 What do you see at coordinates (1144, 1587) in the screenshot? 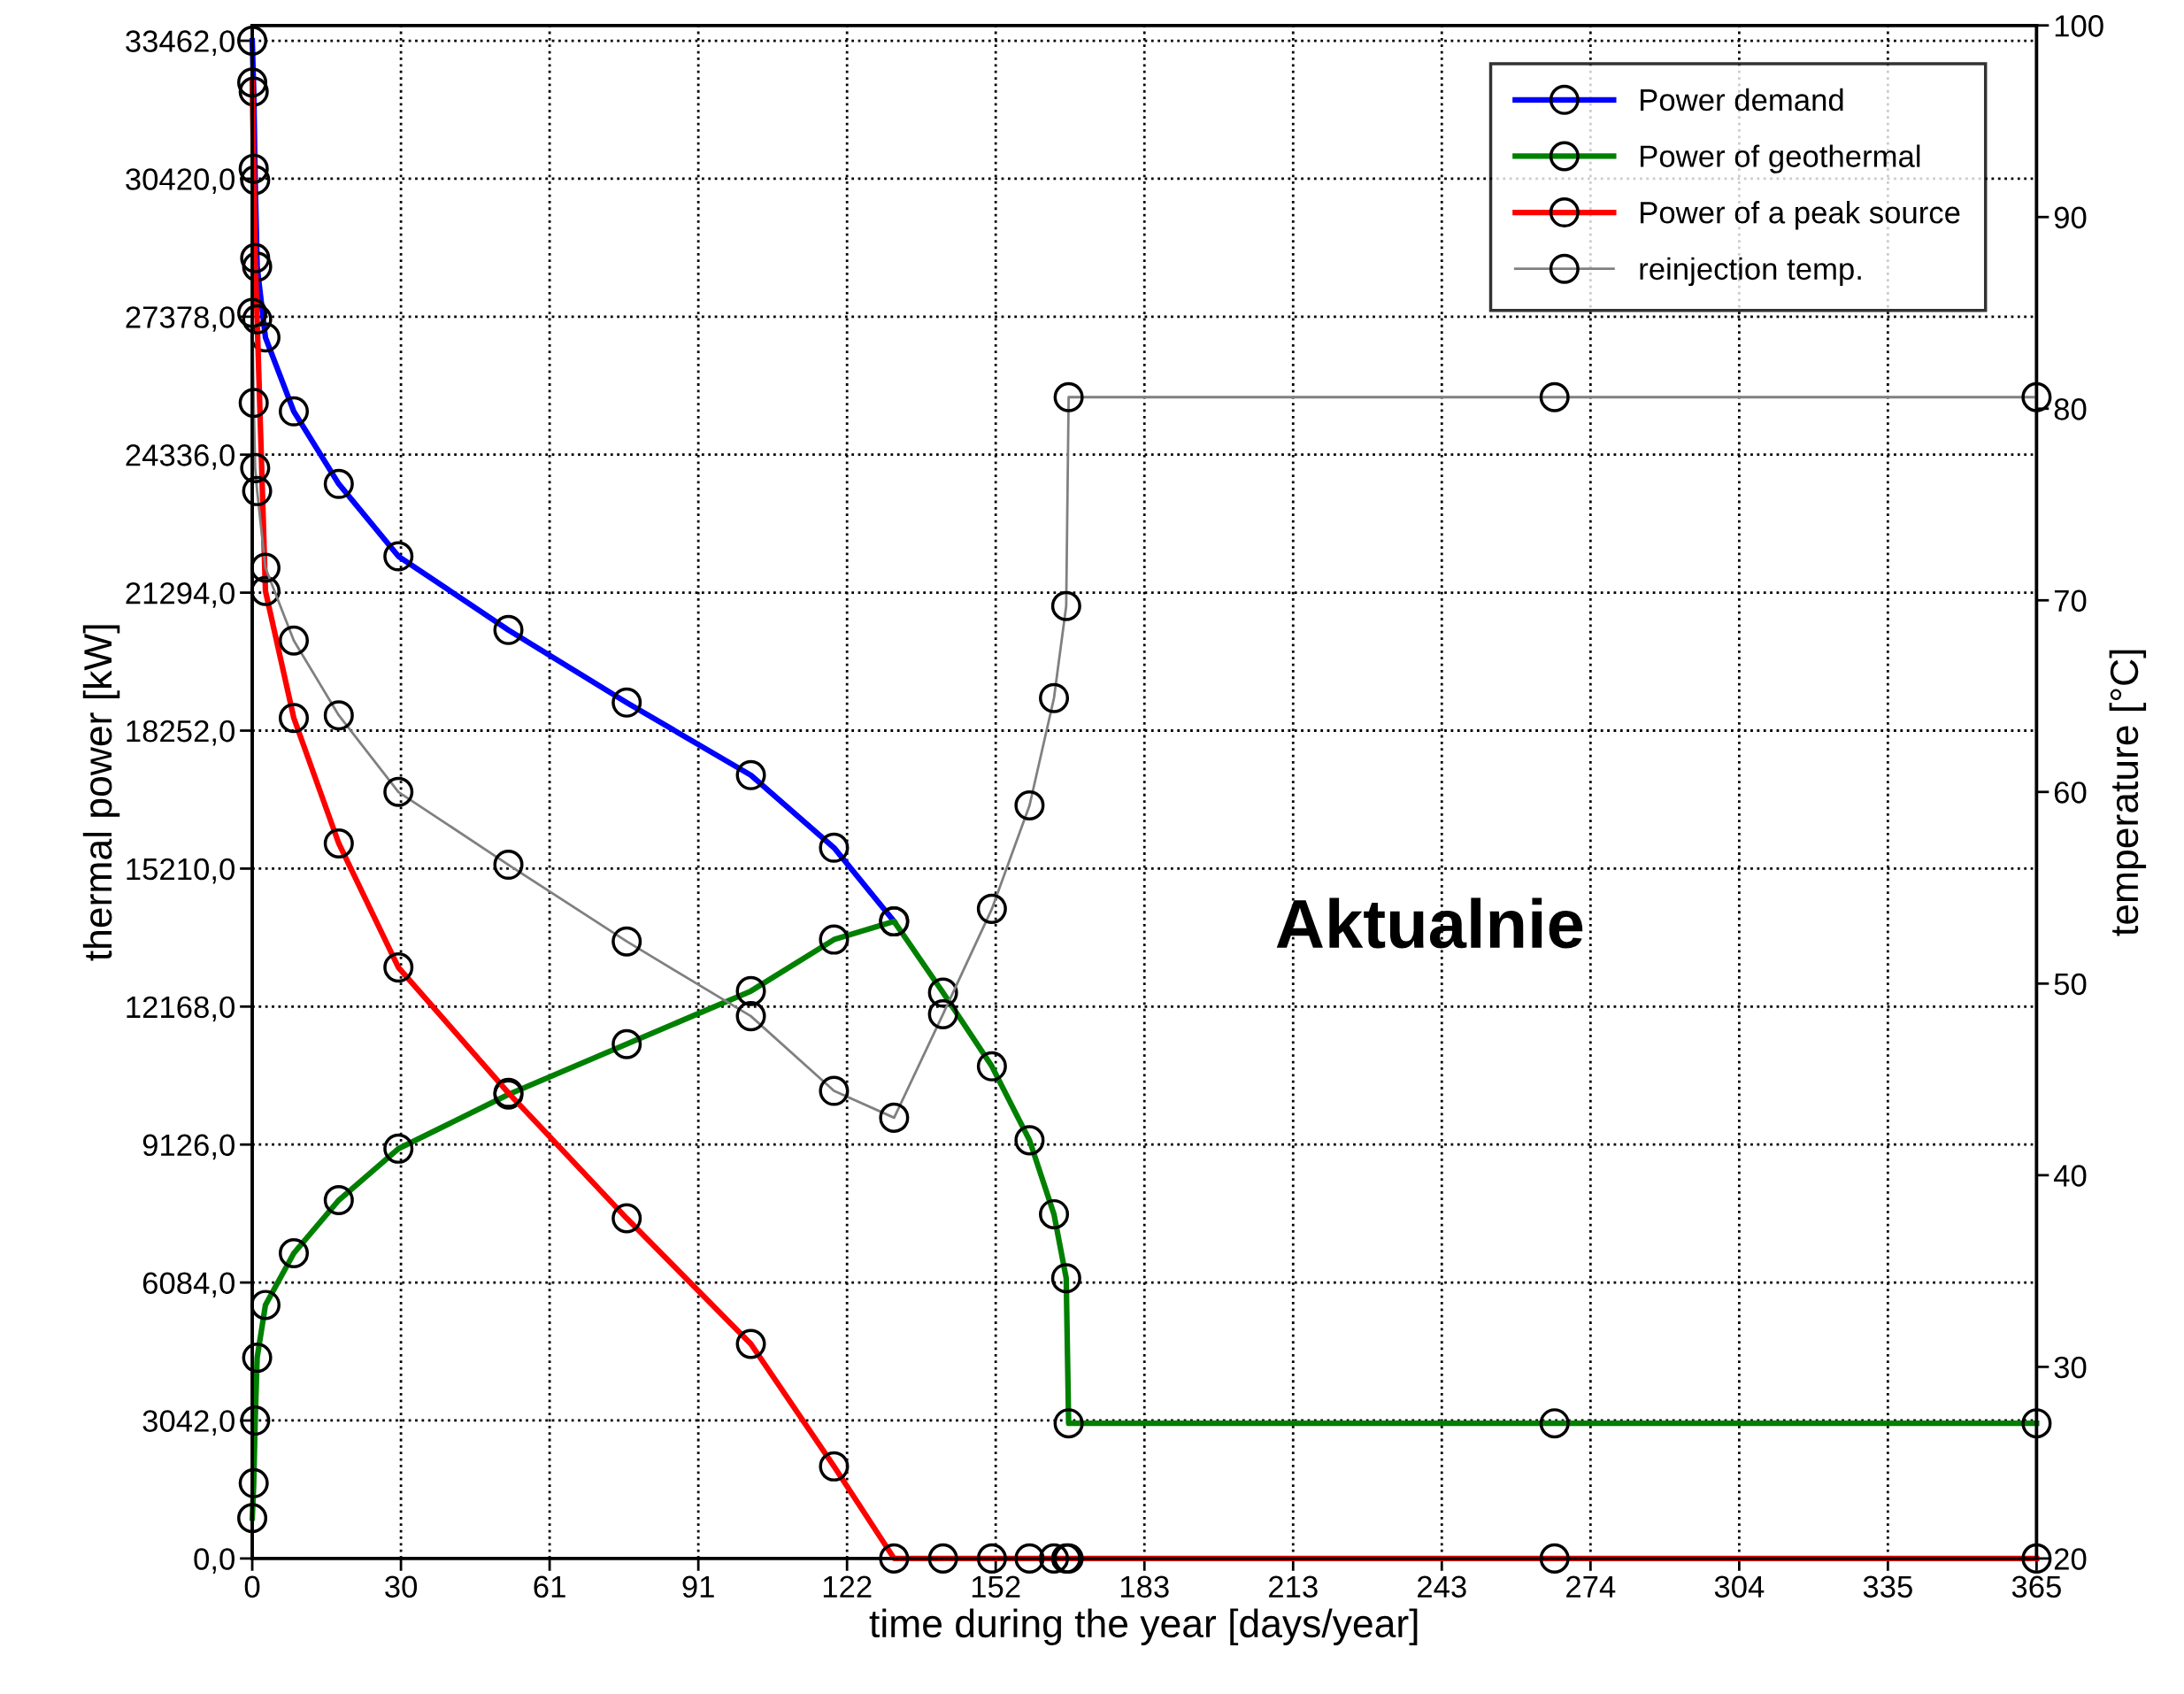
I see `x-tick-label: 183` at bounding box center [1144, 1587].